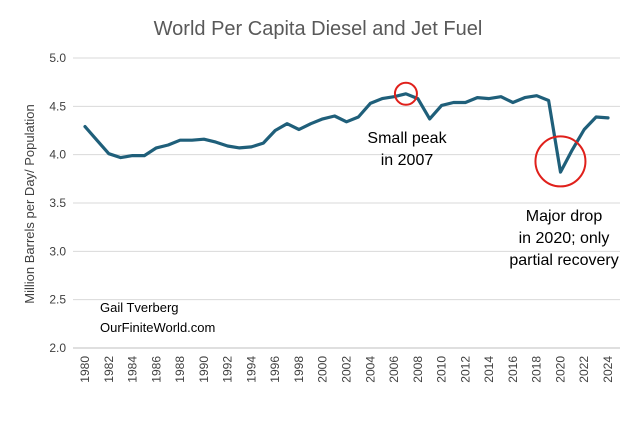  Describe the element at coordinates (57, 106) in the screenshot. I see `y-tick-label: 4.5` at that location.